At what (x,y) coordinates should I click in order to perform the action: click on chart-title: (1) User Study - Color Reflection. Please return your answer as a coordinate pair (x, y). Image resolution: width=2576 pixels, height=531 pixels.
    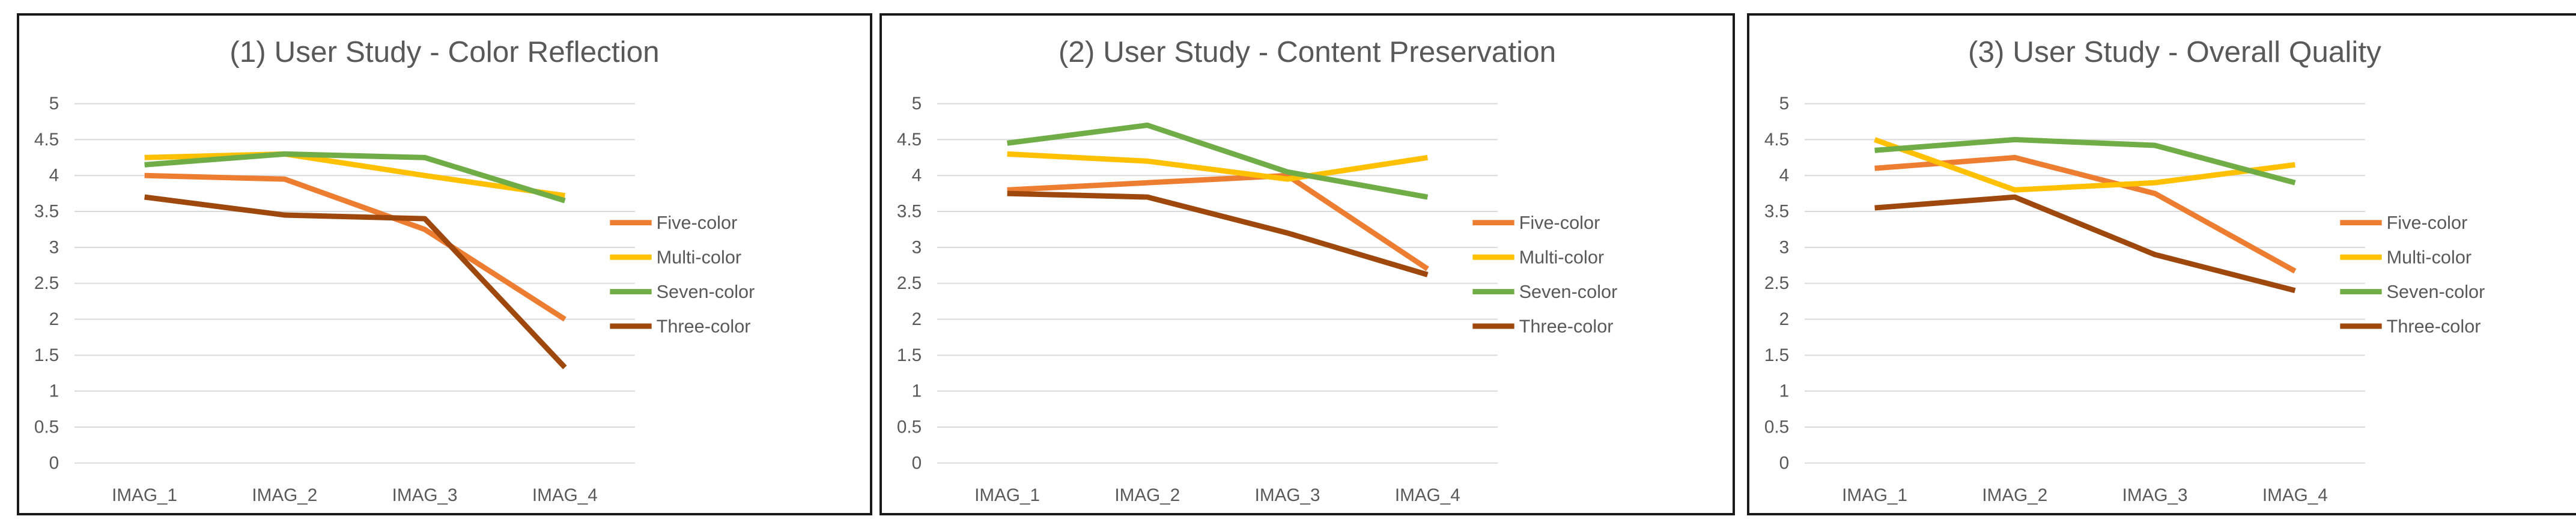
    Looking at the image, I should click on (444, 51).